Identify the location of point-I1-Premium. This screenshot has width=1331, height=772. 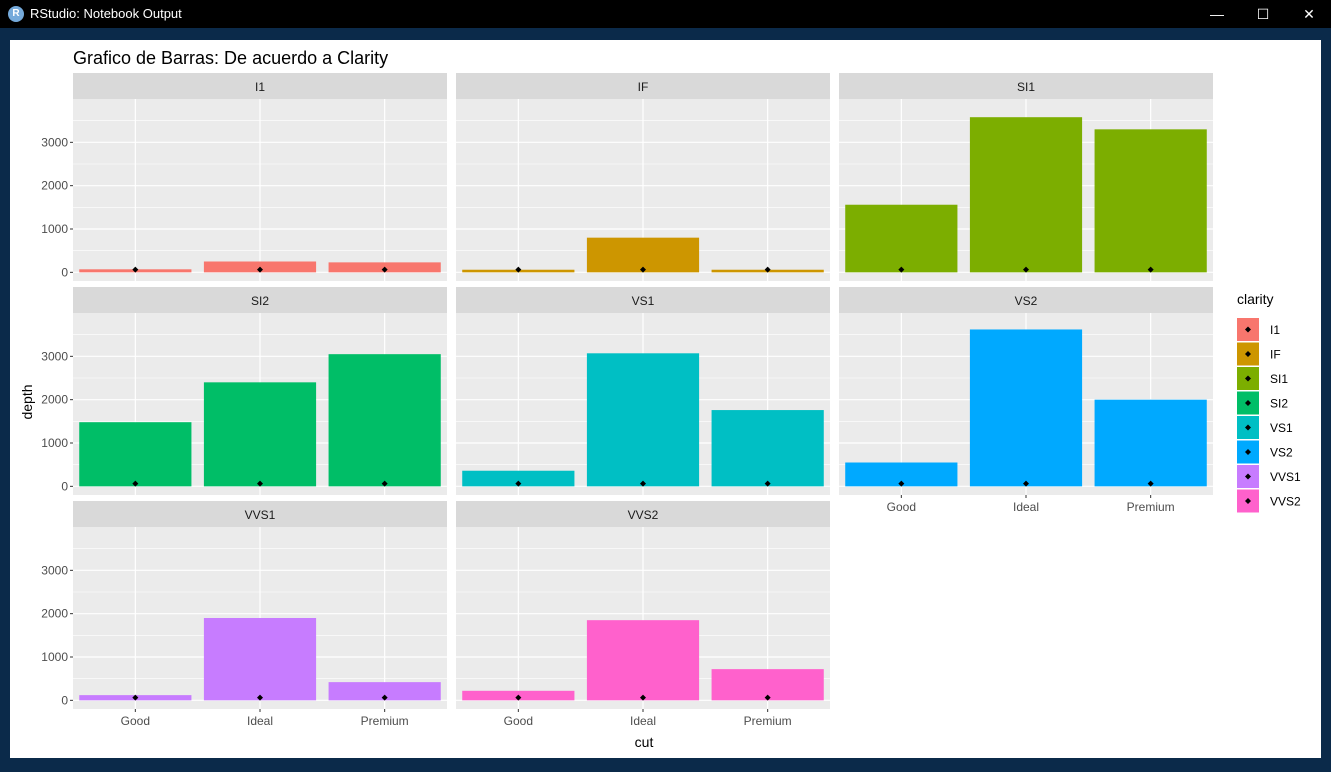
(384, 269).